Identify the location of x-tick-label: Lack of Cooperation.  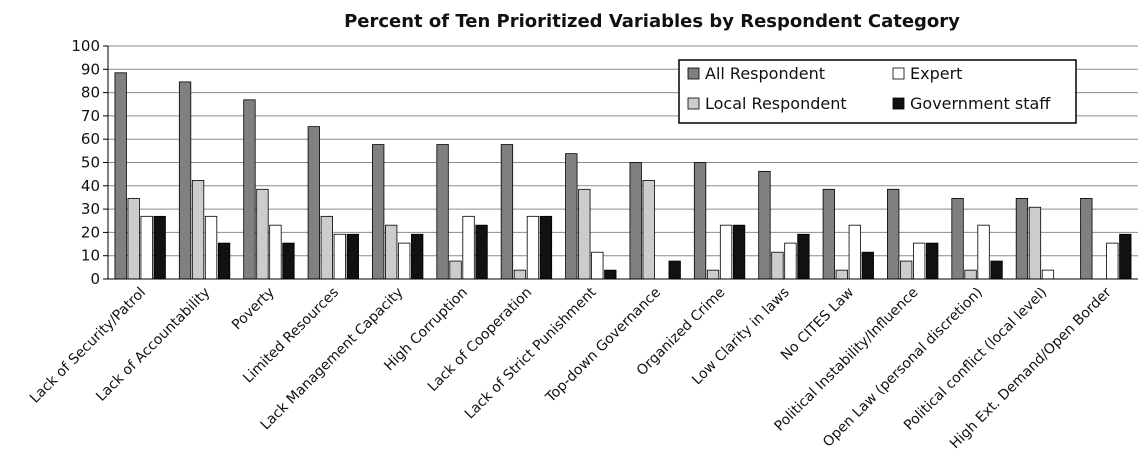
(480, 340).